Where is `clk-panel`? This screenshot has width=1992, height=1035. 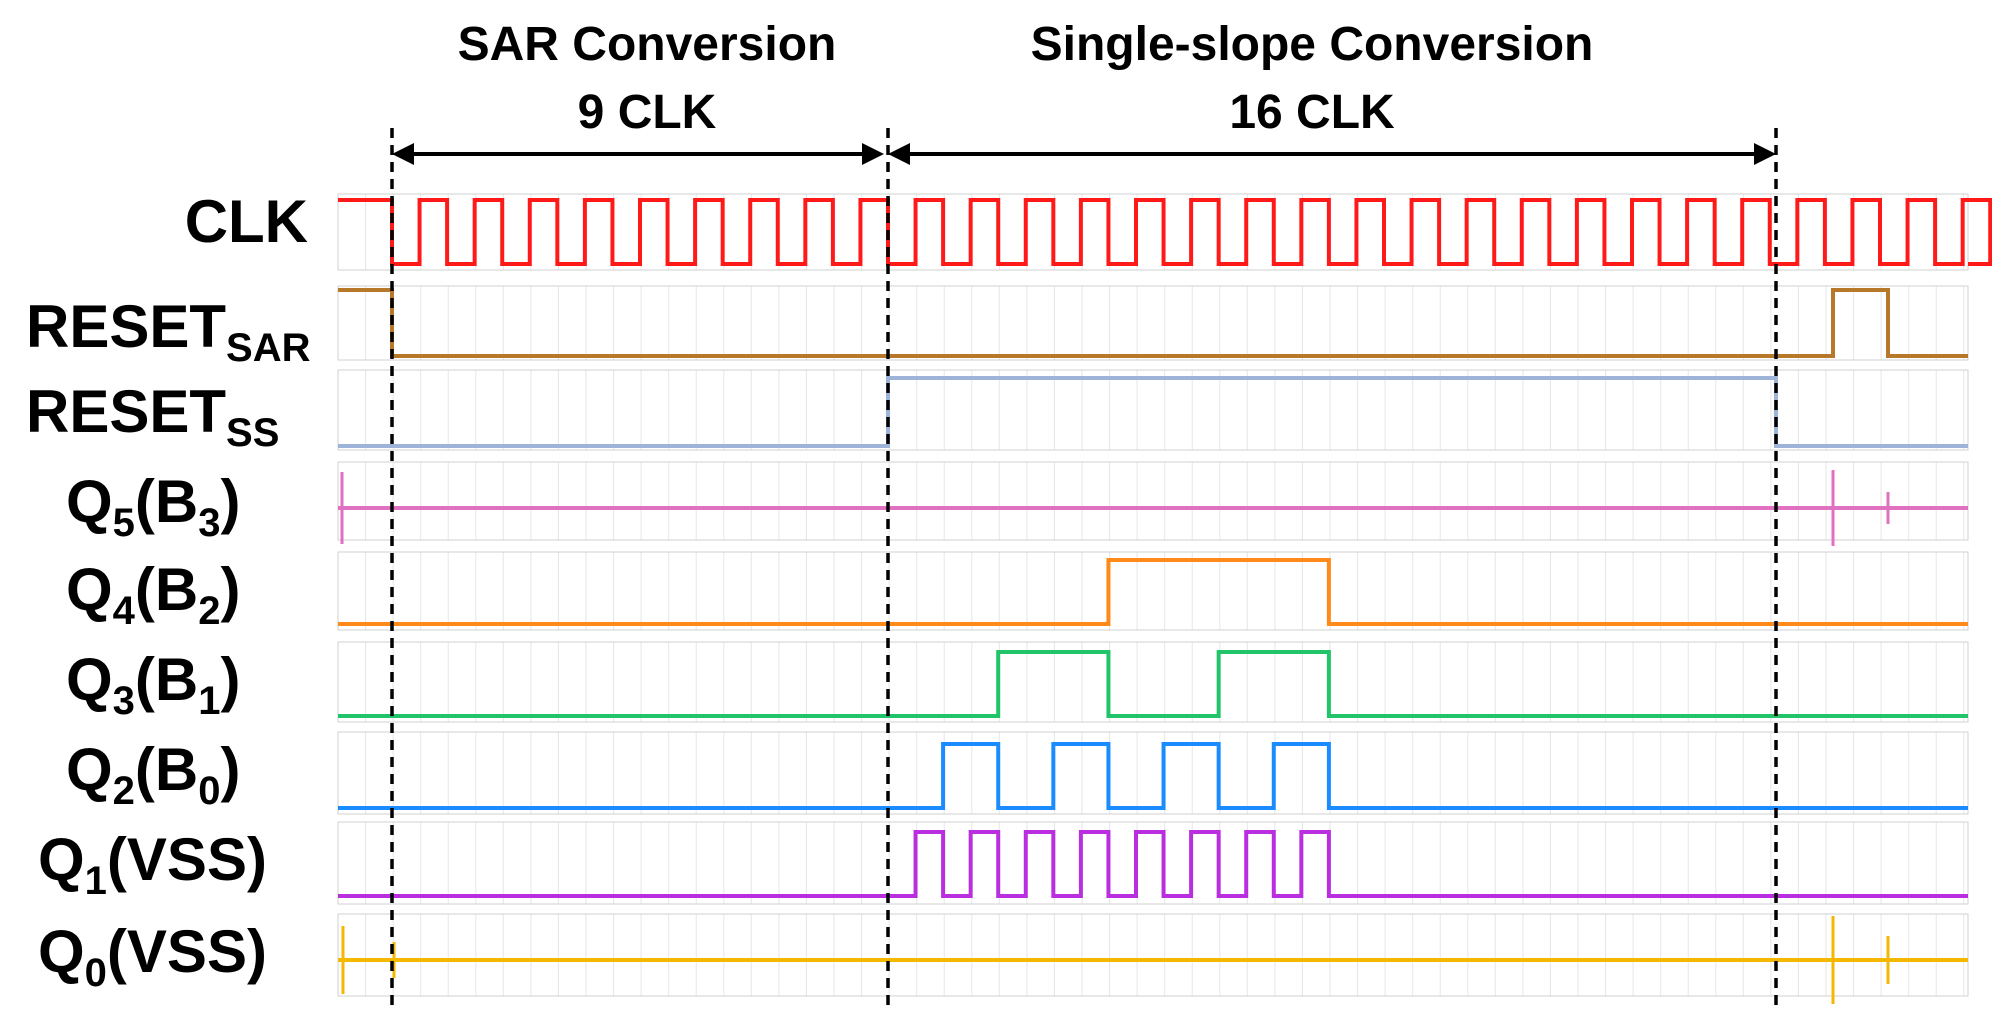 clk-panel is located at coordinates (1153, 232).